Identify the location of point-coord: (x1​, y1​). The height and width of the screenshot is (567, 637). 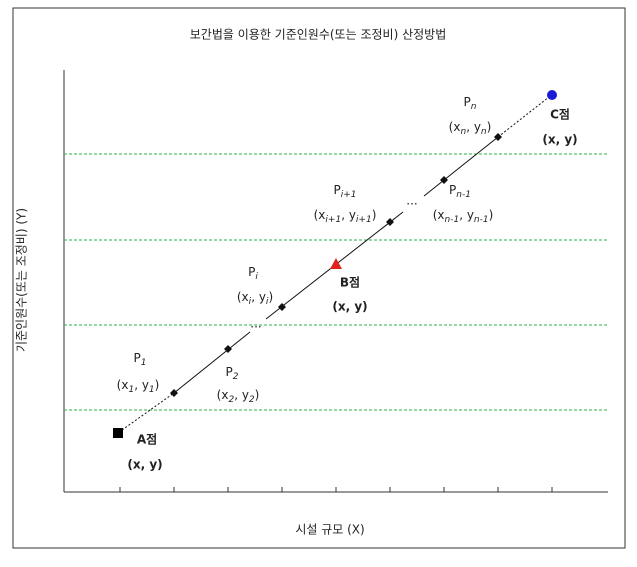
(138, 386).